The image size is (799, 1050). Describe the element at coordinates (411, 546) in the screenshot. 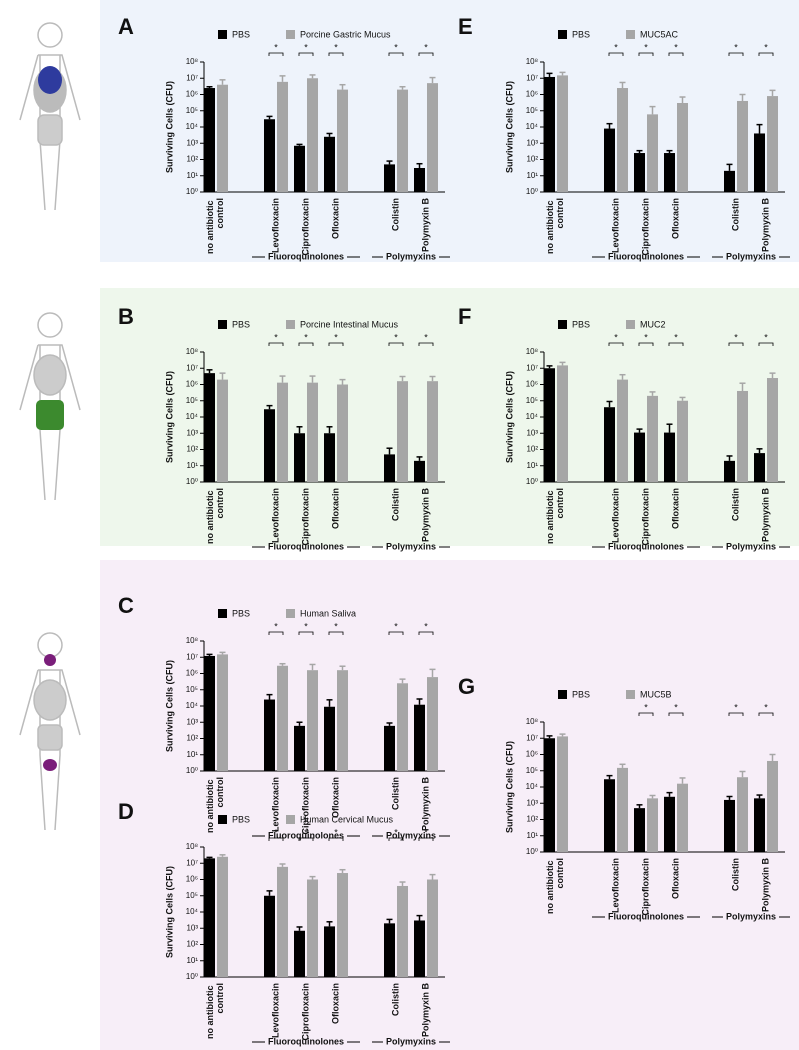

I see `group-label: Polymyxins` at that location.